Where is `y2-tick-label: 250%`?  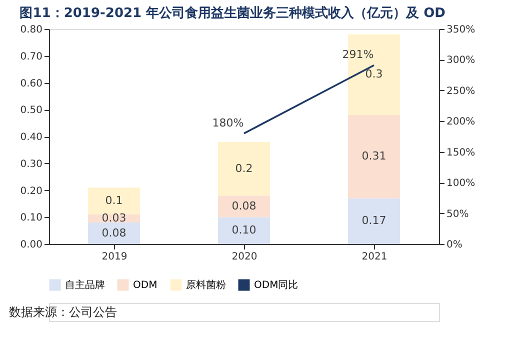 y2-tick-label: 250% is located at coordinates (461, 91).